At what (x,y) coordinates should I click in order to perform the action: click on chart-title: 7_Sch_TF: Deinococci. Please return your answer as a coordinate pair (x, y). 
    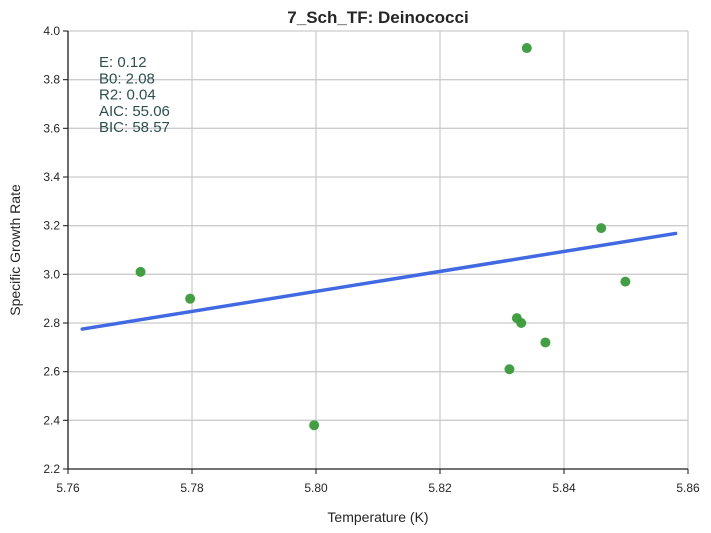
    Looking at the image, I should click on (377, 17).